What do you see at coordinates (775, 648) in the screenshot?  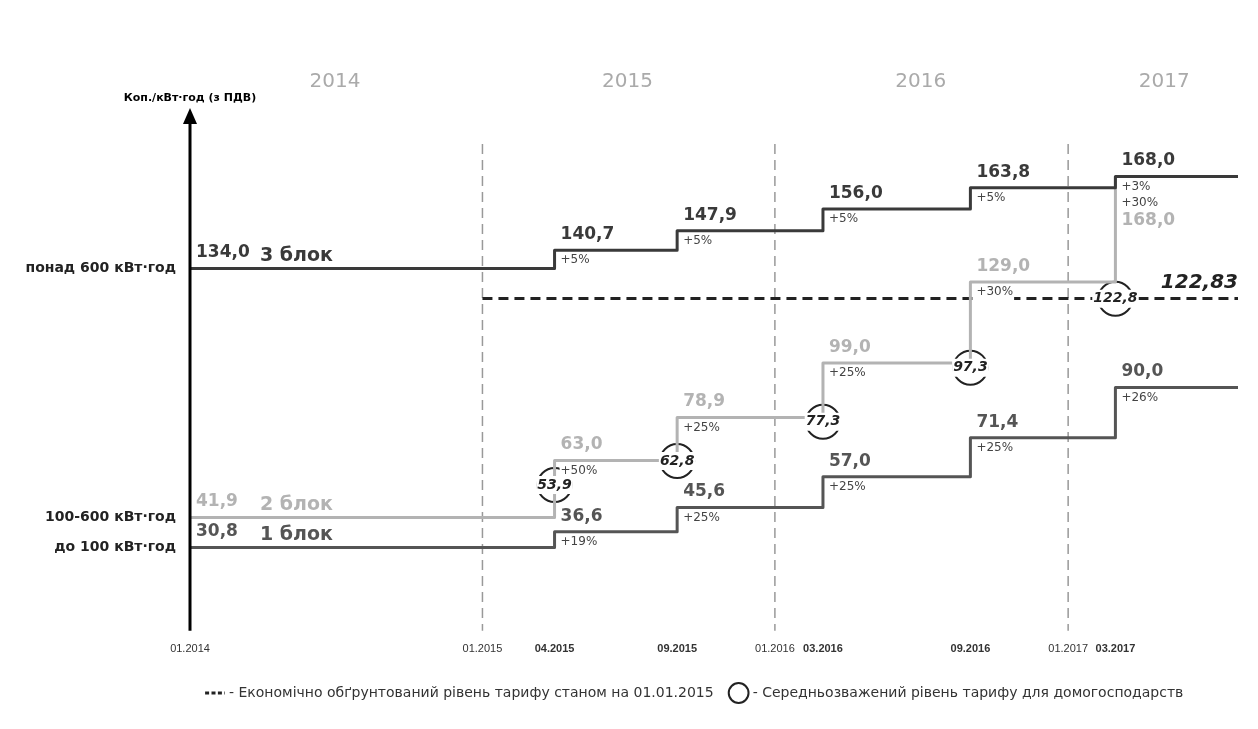 I see `x-tick-label: 01.2016` at bounding box center [775, 648].